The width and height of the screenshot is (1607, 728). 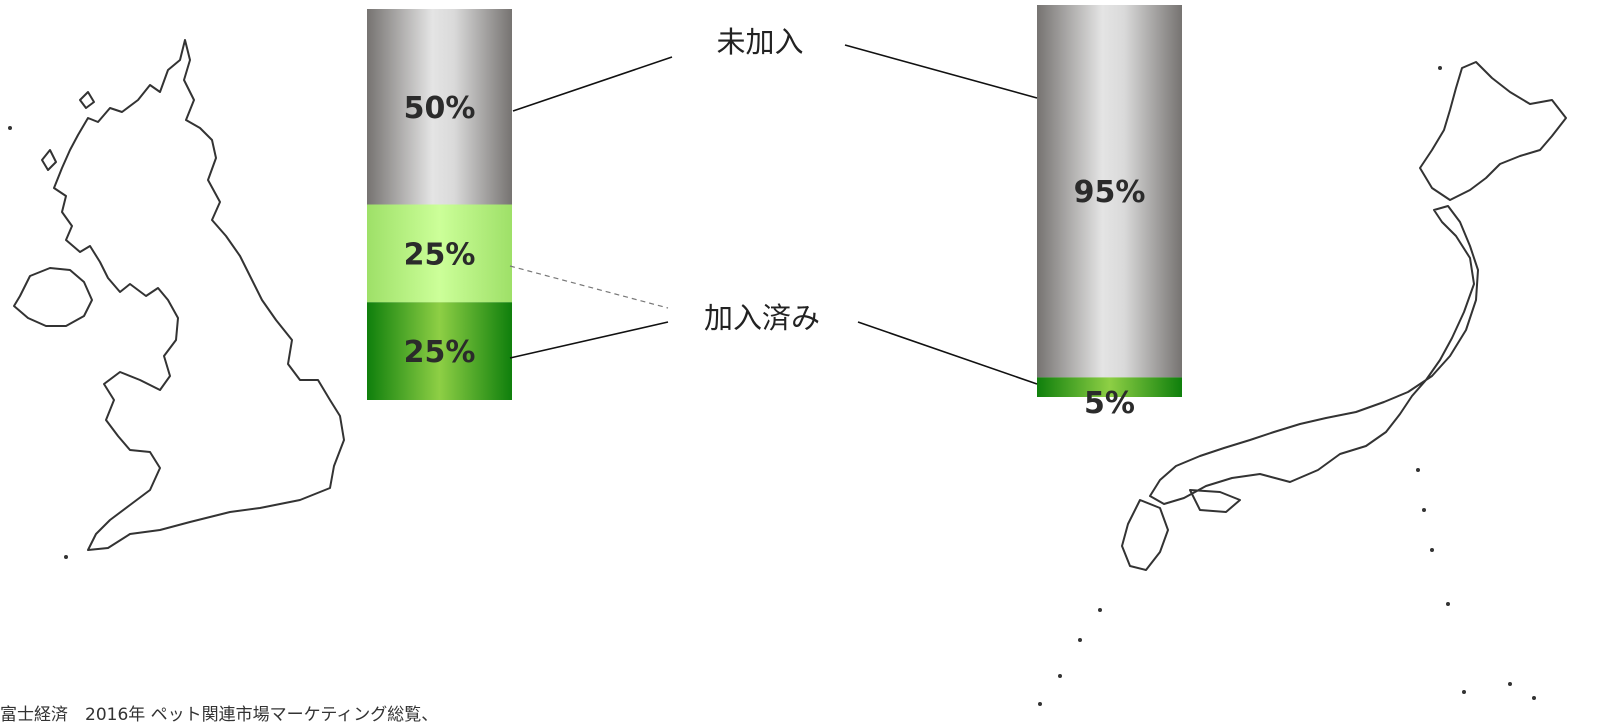 I want to click on leader-line-enrolled-right, so click(x=947, y=353).